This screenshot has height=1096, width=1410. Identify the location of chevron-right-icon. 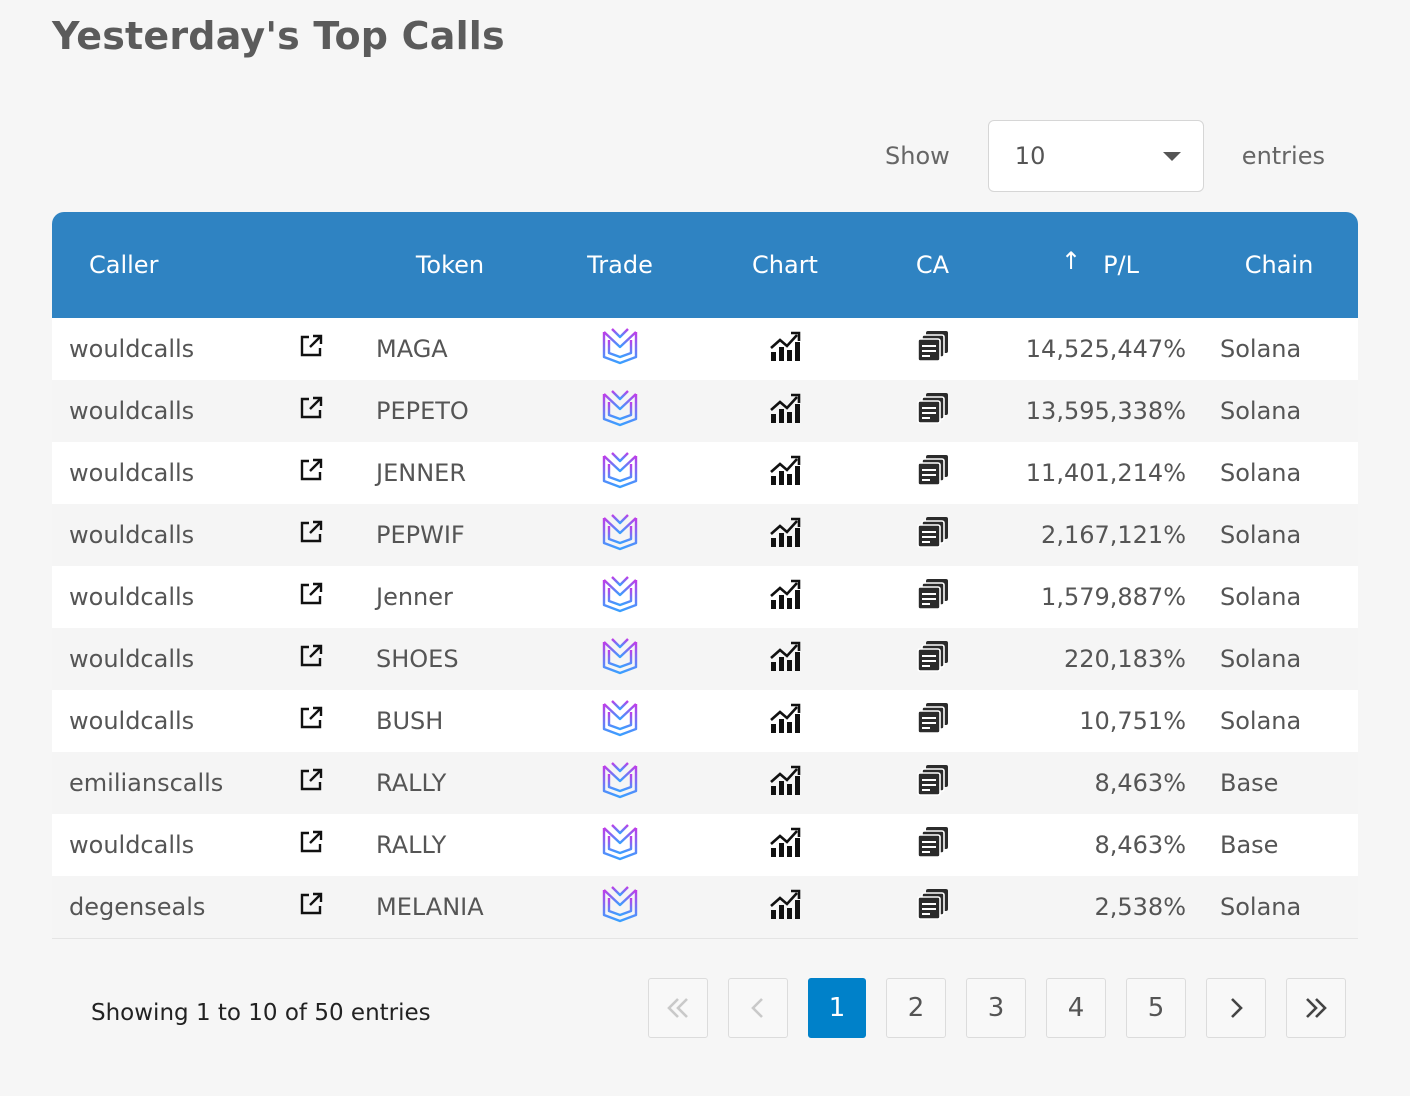
(1237, 1008).